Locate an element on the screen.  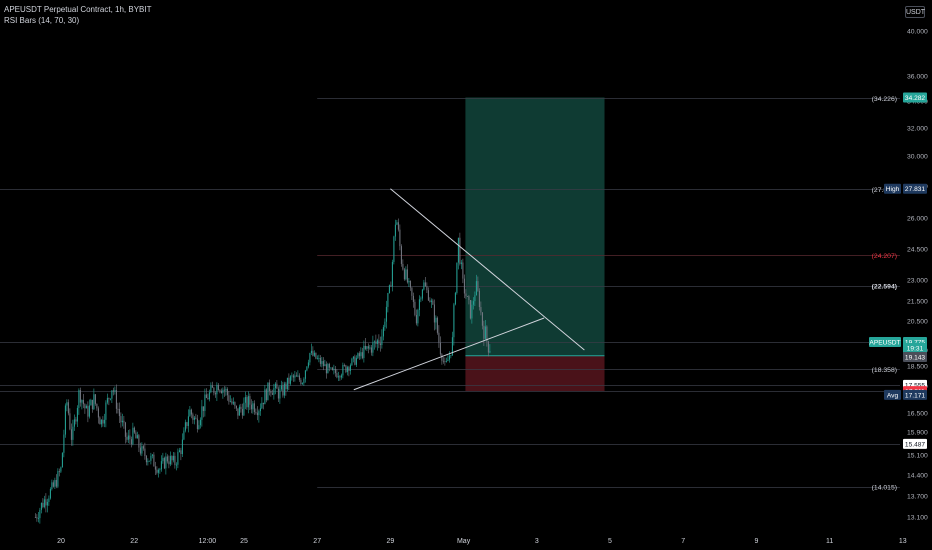
currency-button: USDT is located at coordinates (915, 12).